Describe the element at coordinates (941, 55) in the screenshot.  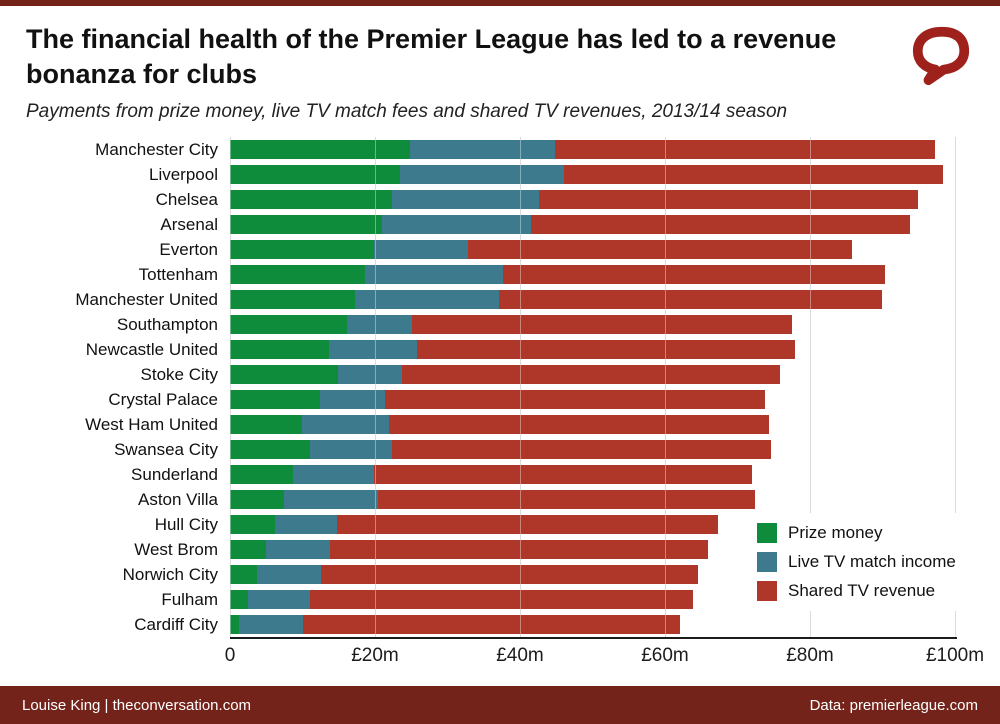
I see `the-conversation-logo-icon` at that location.